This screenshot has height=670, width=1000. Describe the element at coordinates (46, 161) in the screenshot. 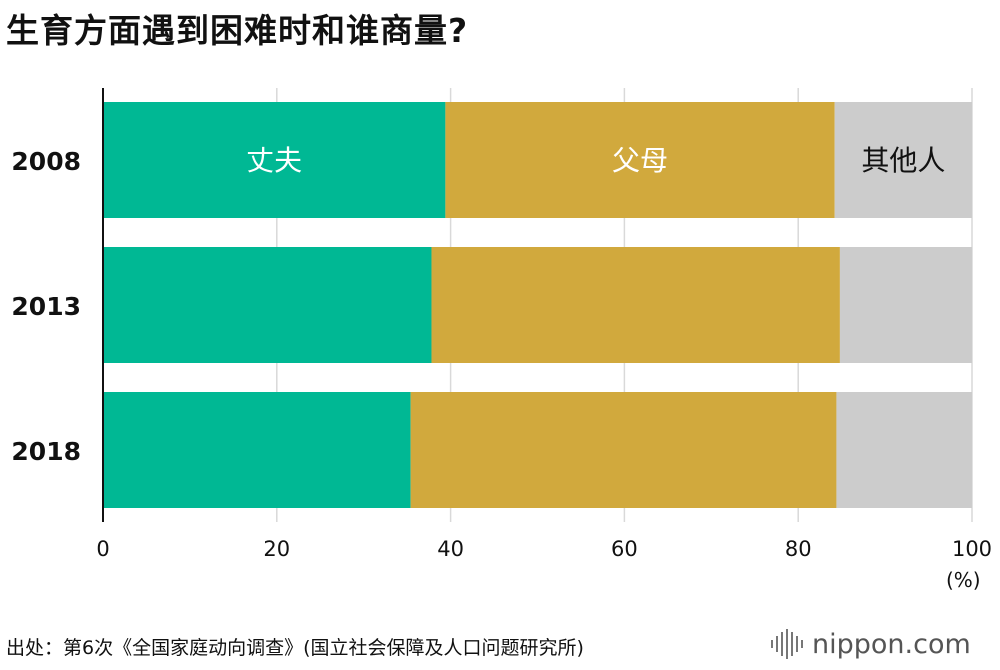

I see `category-label: 2008` at that location.